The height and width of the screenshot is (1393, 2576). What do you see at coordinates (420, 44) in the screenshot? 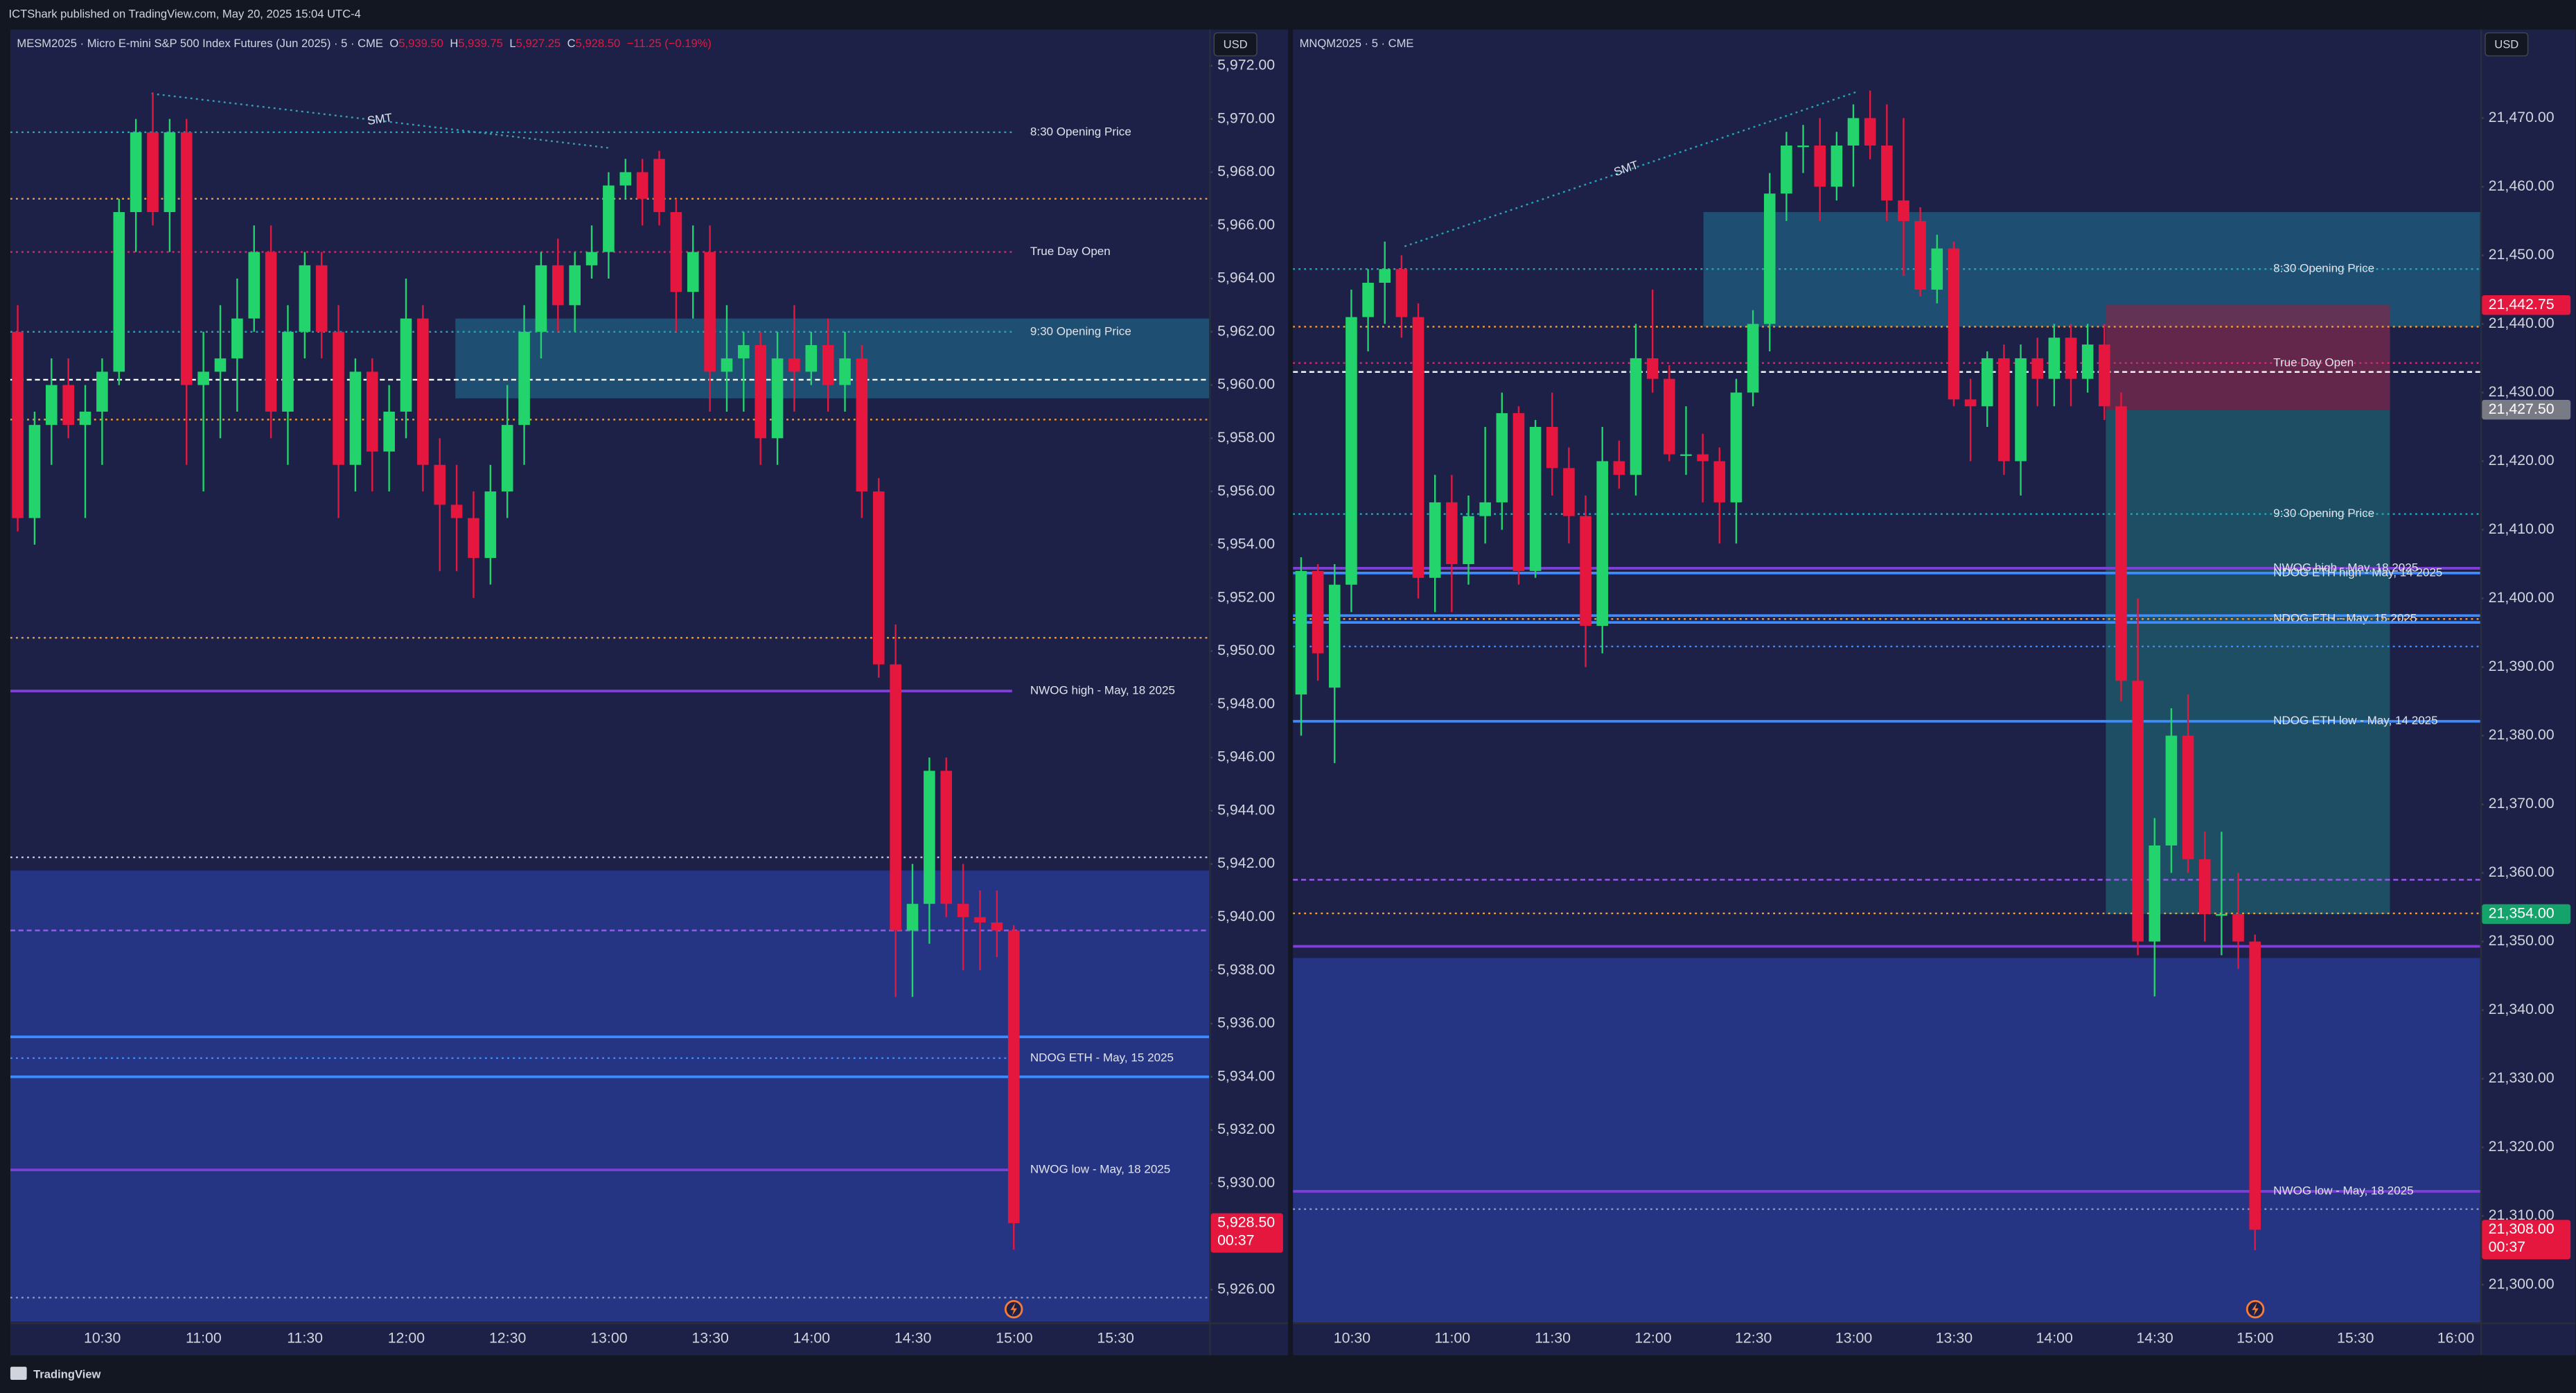
I see `ohlc-value: 5,939.50` at bounding box center [420, 44].